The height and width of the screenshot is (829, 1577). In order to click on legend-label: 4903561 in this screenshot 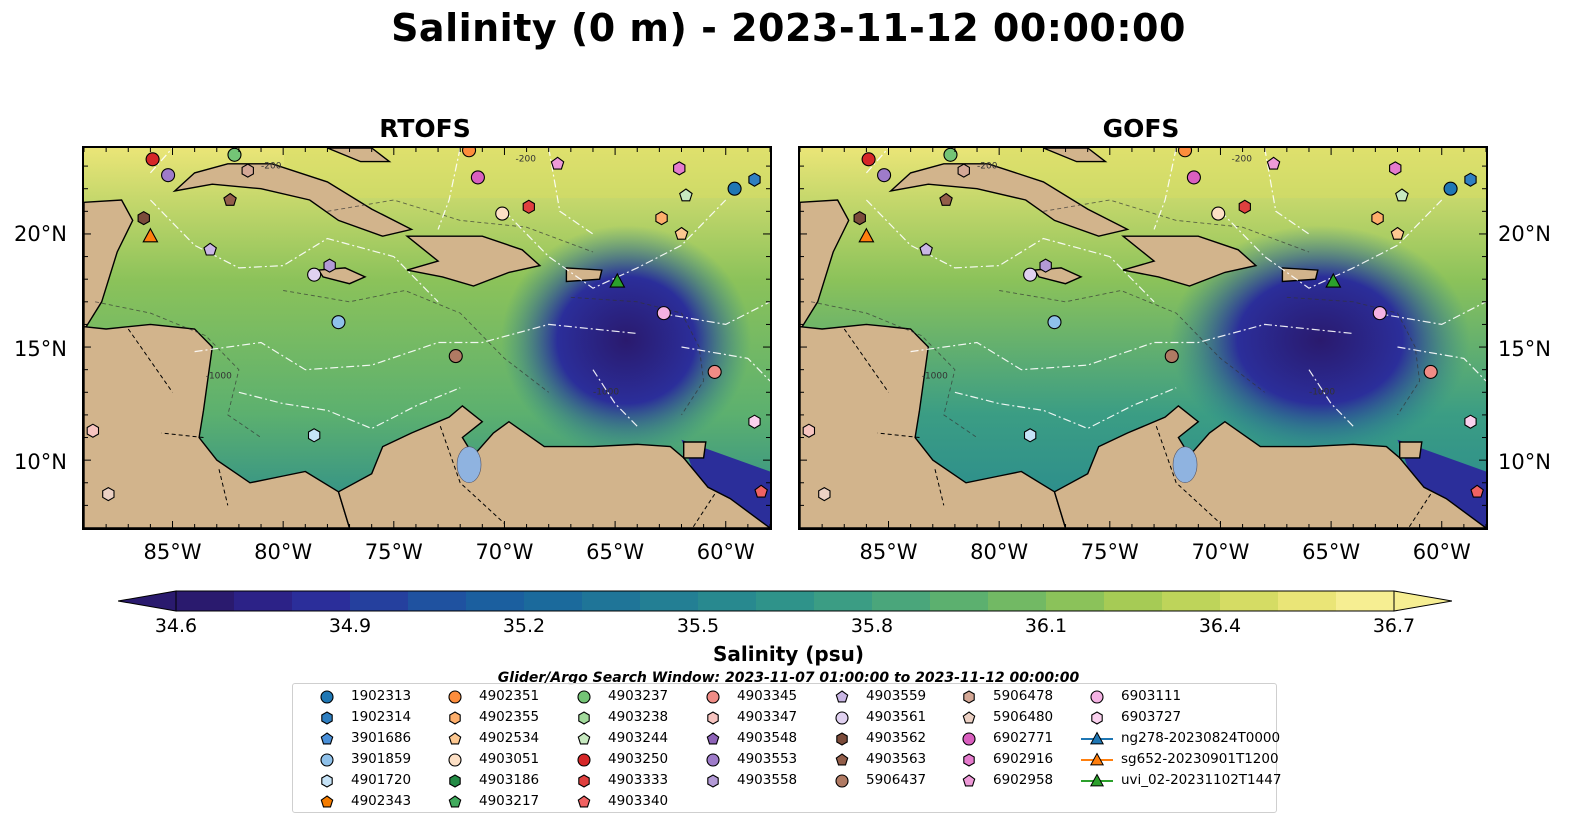, I will do `click(896, 717)`.